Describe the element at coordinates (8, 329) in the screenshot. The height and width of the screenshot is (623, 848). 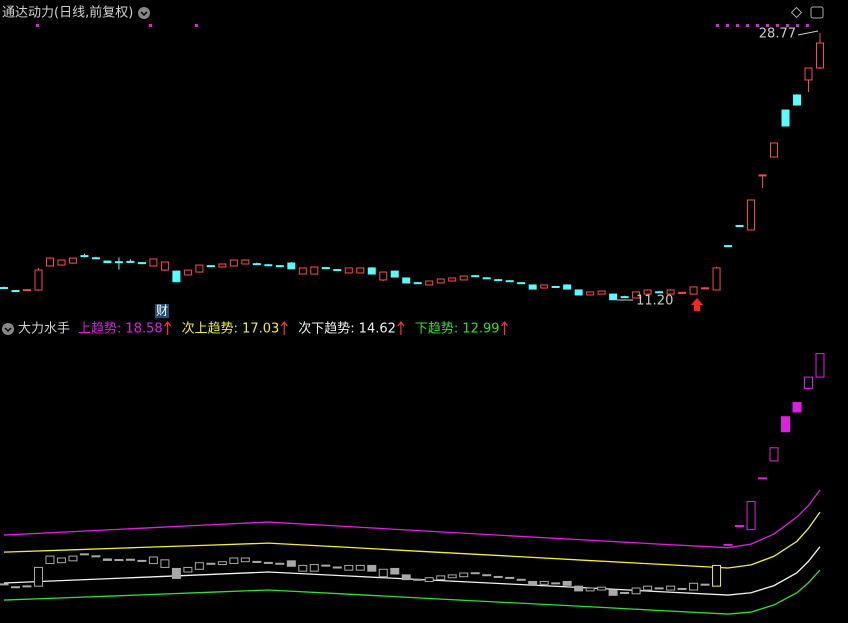
I see `indicator-menu` at that location.